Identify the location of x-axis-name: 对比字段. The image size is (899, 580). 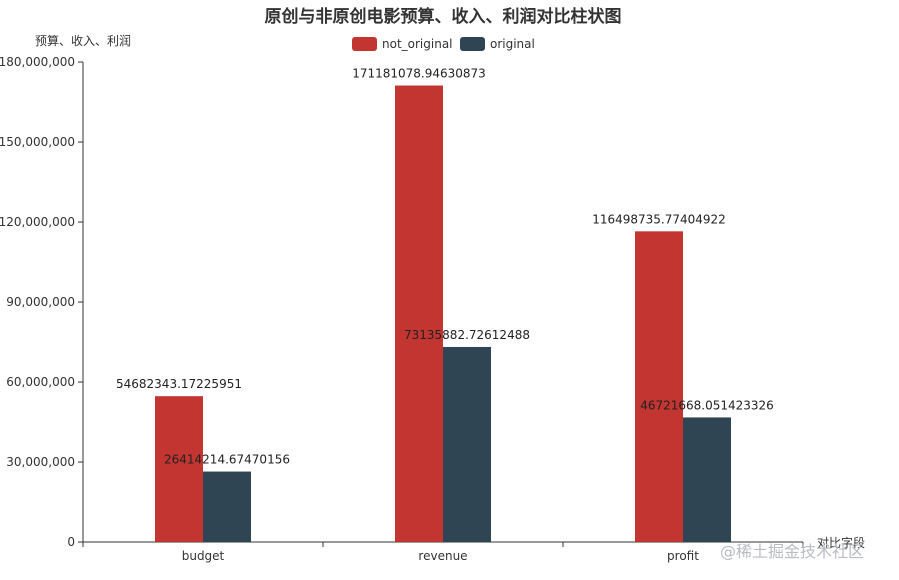
(841, 542).